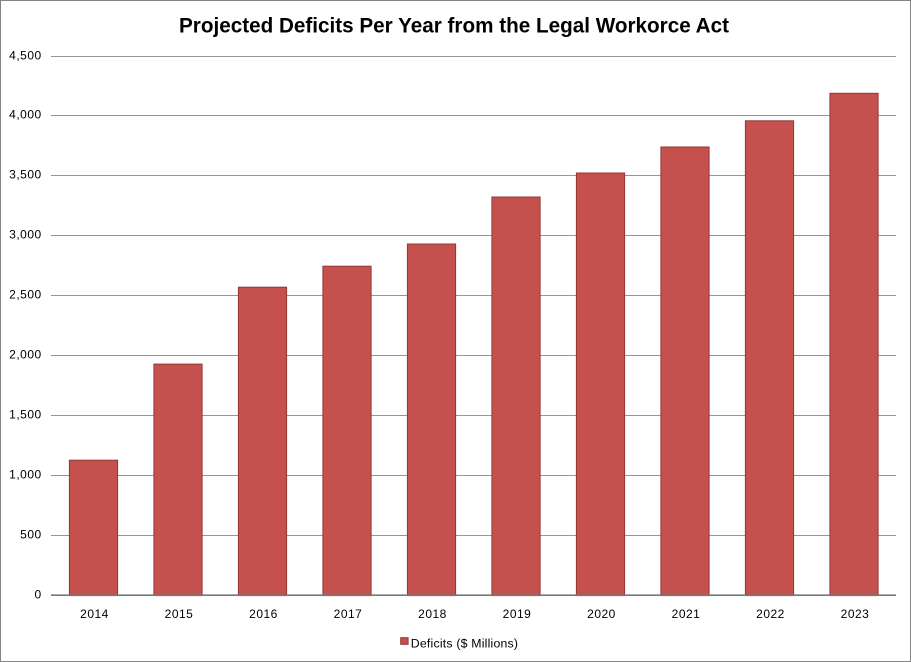 The width and height of the screenshot is (911, 662). I want to click on svg-text: Deficits ($ Millions), so click(464, 643).